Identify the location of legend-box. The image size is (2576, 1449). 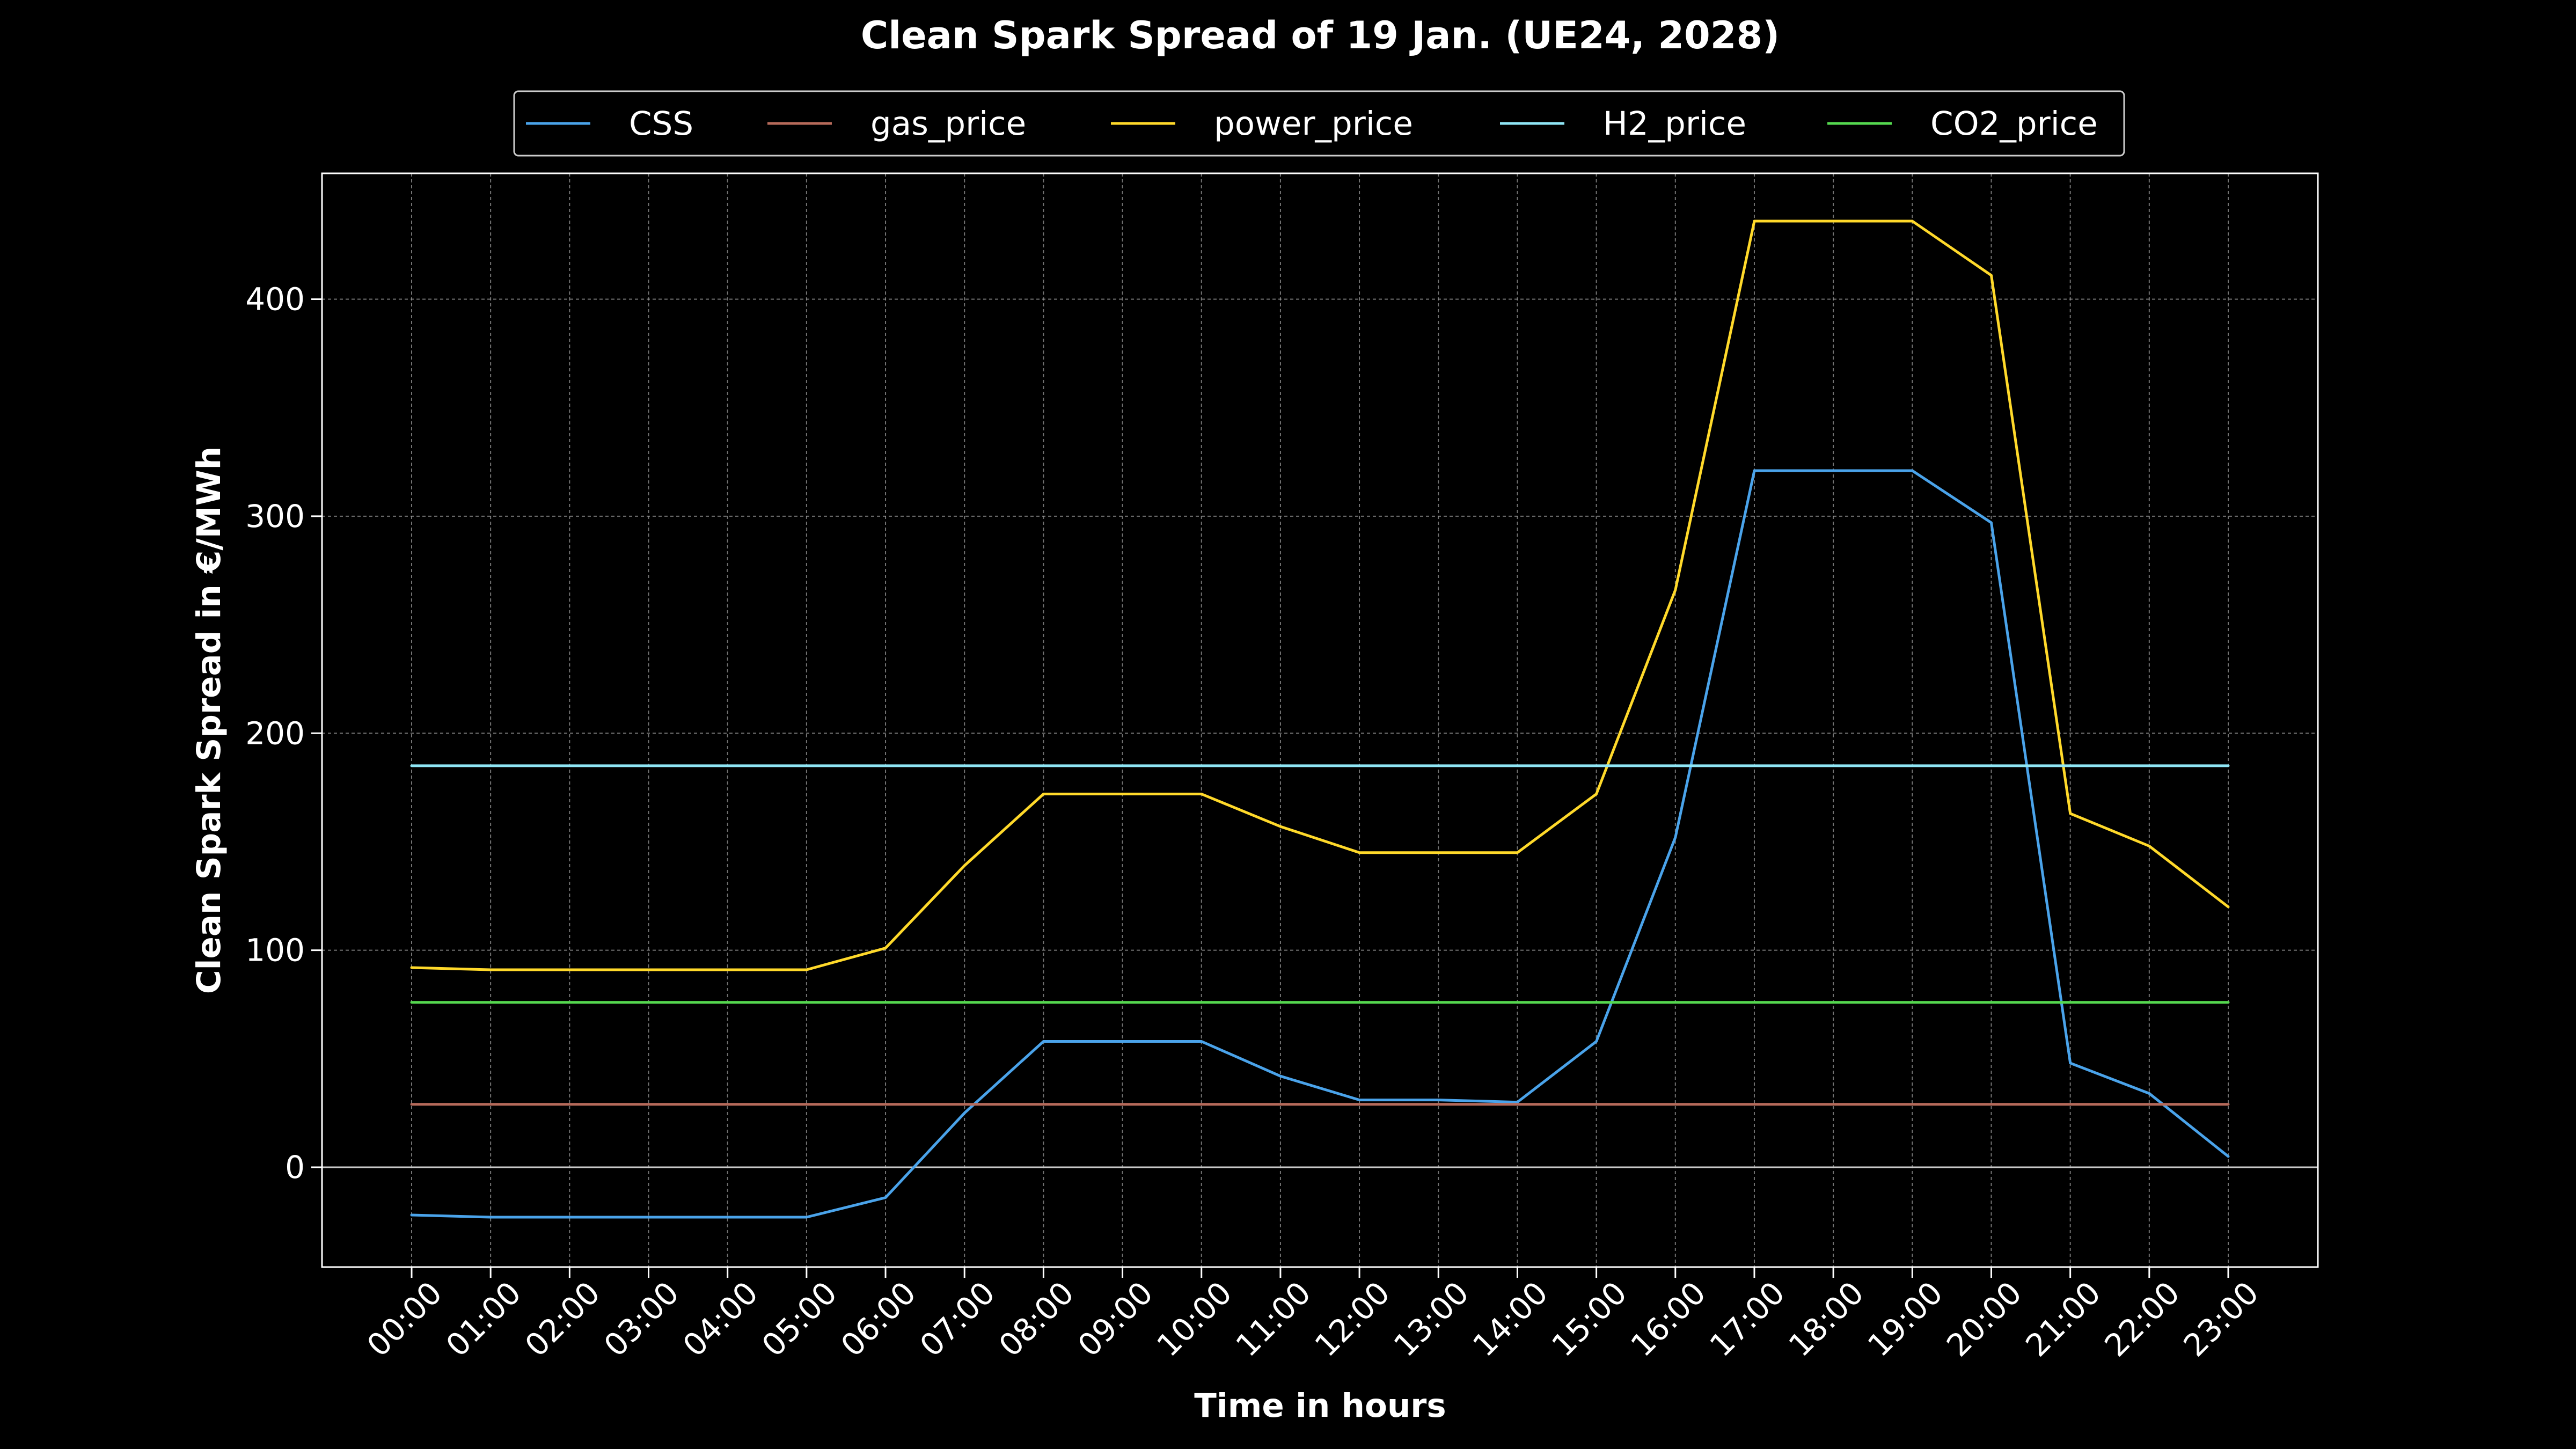
(1319, 123).